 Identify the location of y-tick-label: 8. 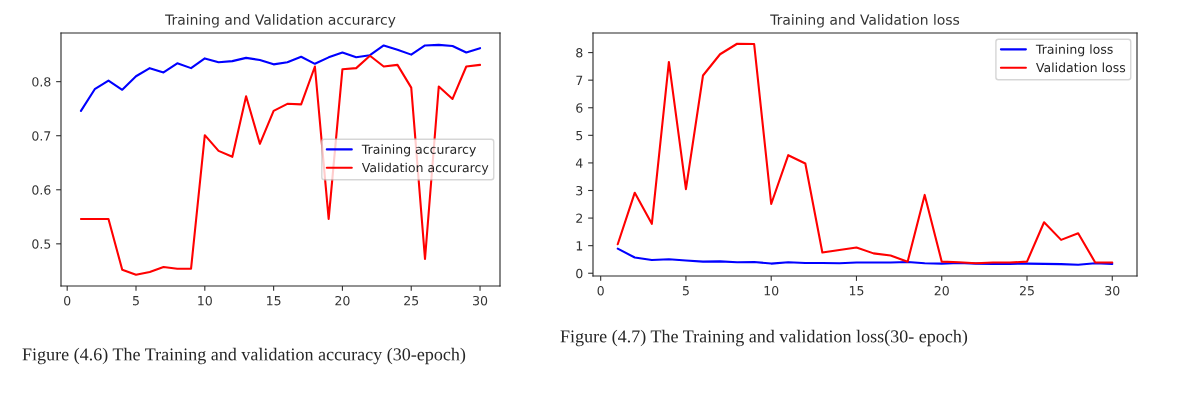
(579, 53).